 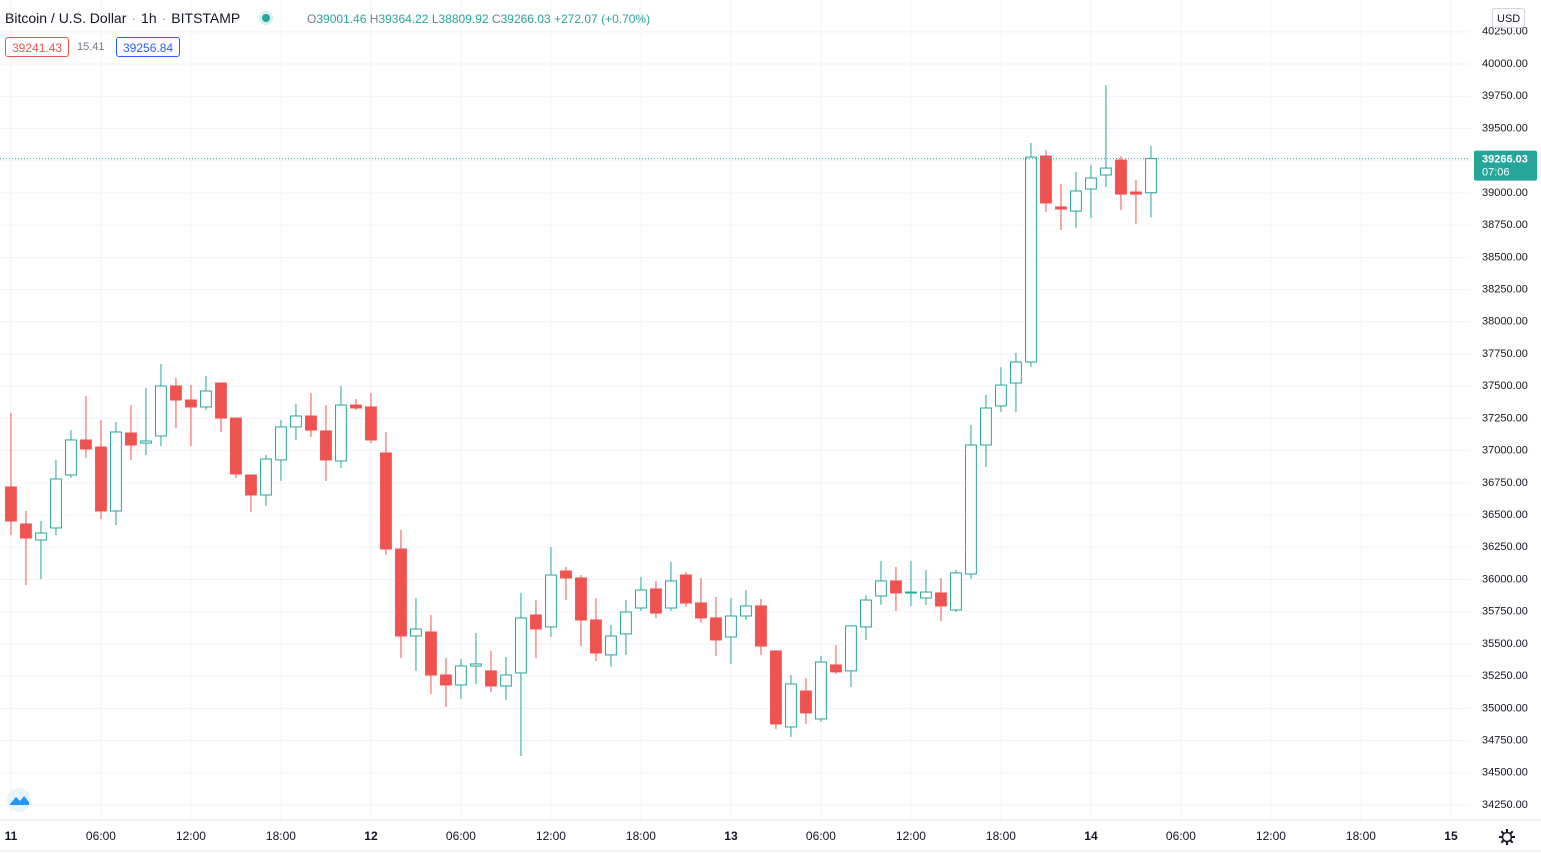 What do you see at coordinates (1505, 128) in the screenshot?
I see `y-tick-label: 39500.00` at bounding box center [1505, 128].